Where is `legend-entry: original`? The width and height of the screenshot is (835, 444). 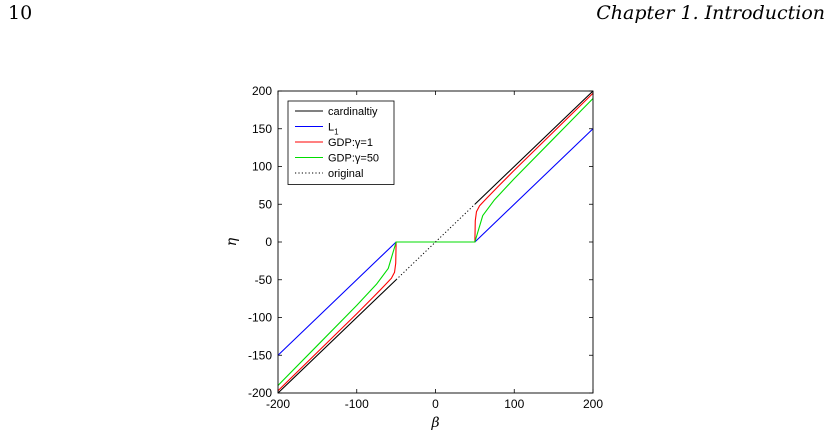
legend-entry: original is located at coordinates (345, 174).